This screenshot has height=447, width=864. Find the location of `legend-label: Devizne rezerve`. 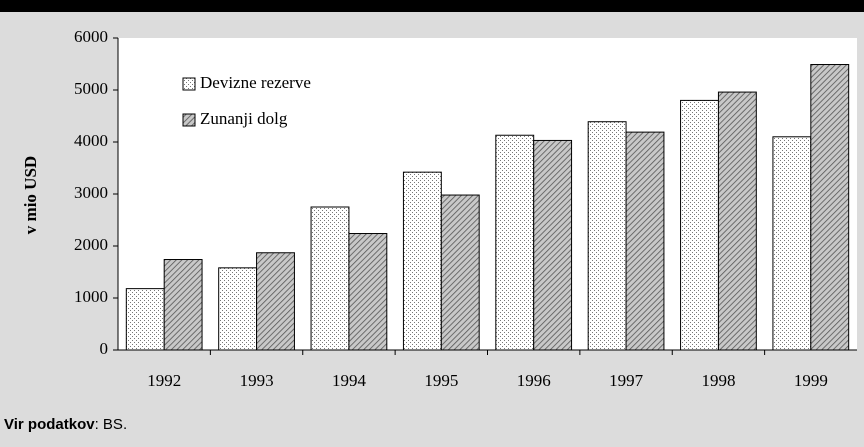

legend-label: Devizne rezerve is located at coordinates (255, 82).